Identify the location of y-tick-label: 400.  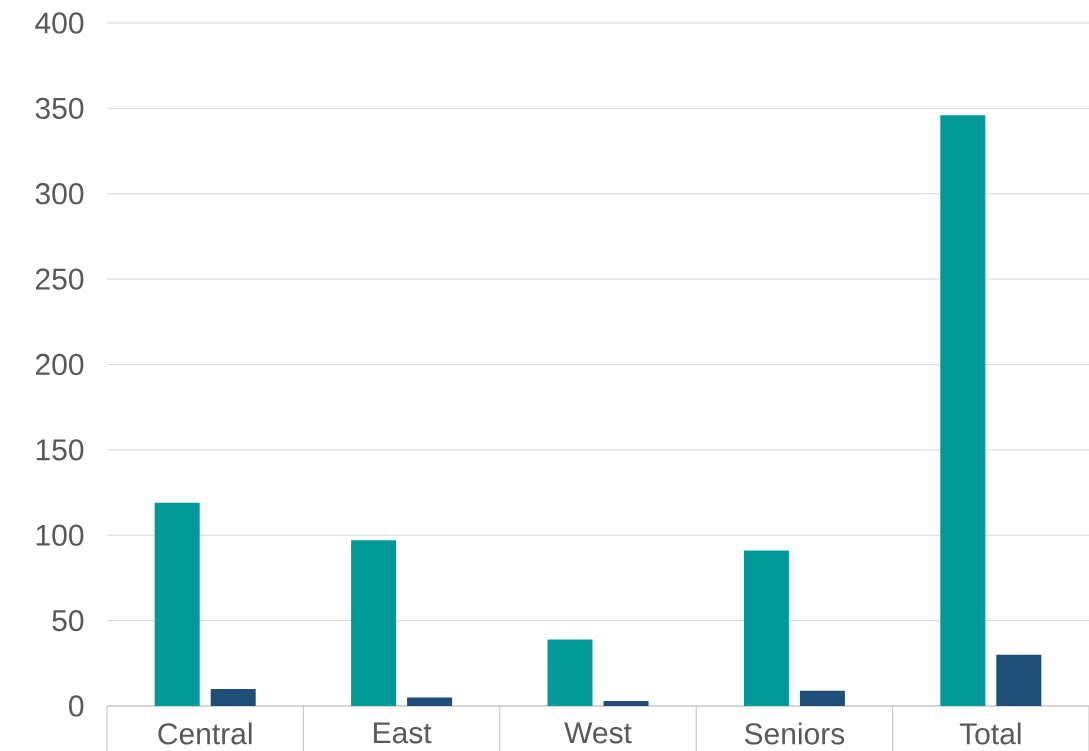
(59, 23).